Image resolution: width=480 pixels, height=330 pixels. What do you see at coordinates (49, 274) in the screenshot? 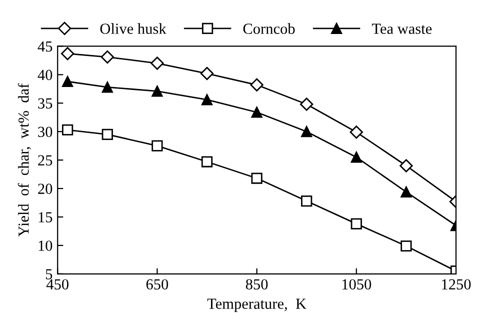
I see `y-tick-label: 5` at bounding box center [49, 274].